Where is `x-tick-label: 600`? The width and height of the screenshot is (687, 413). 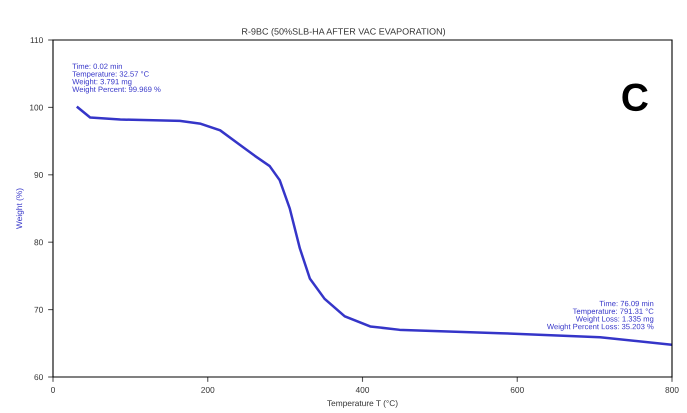 x-tick-label: 600 is located at coordinates (517, 389).